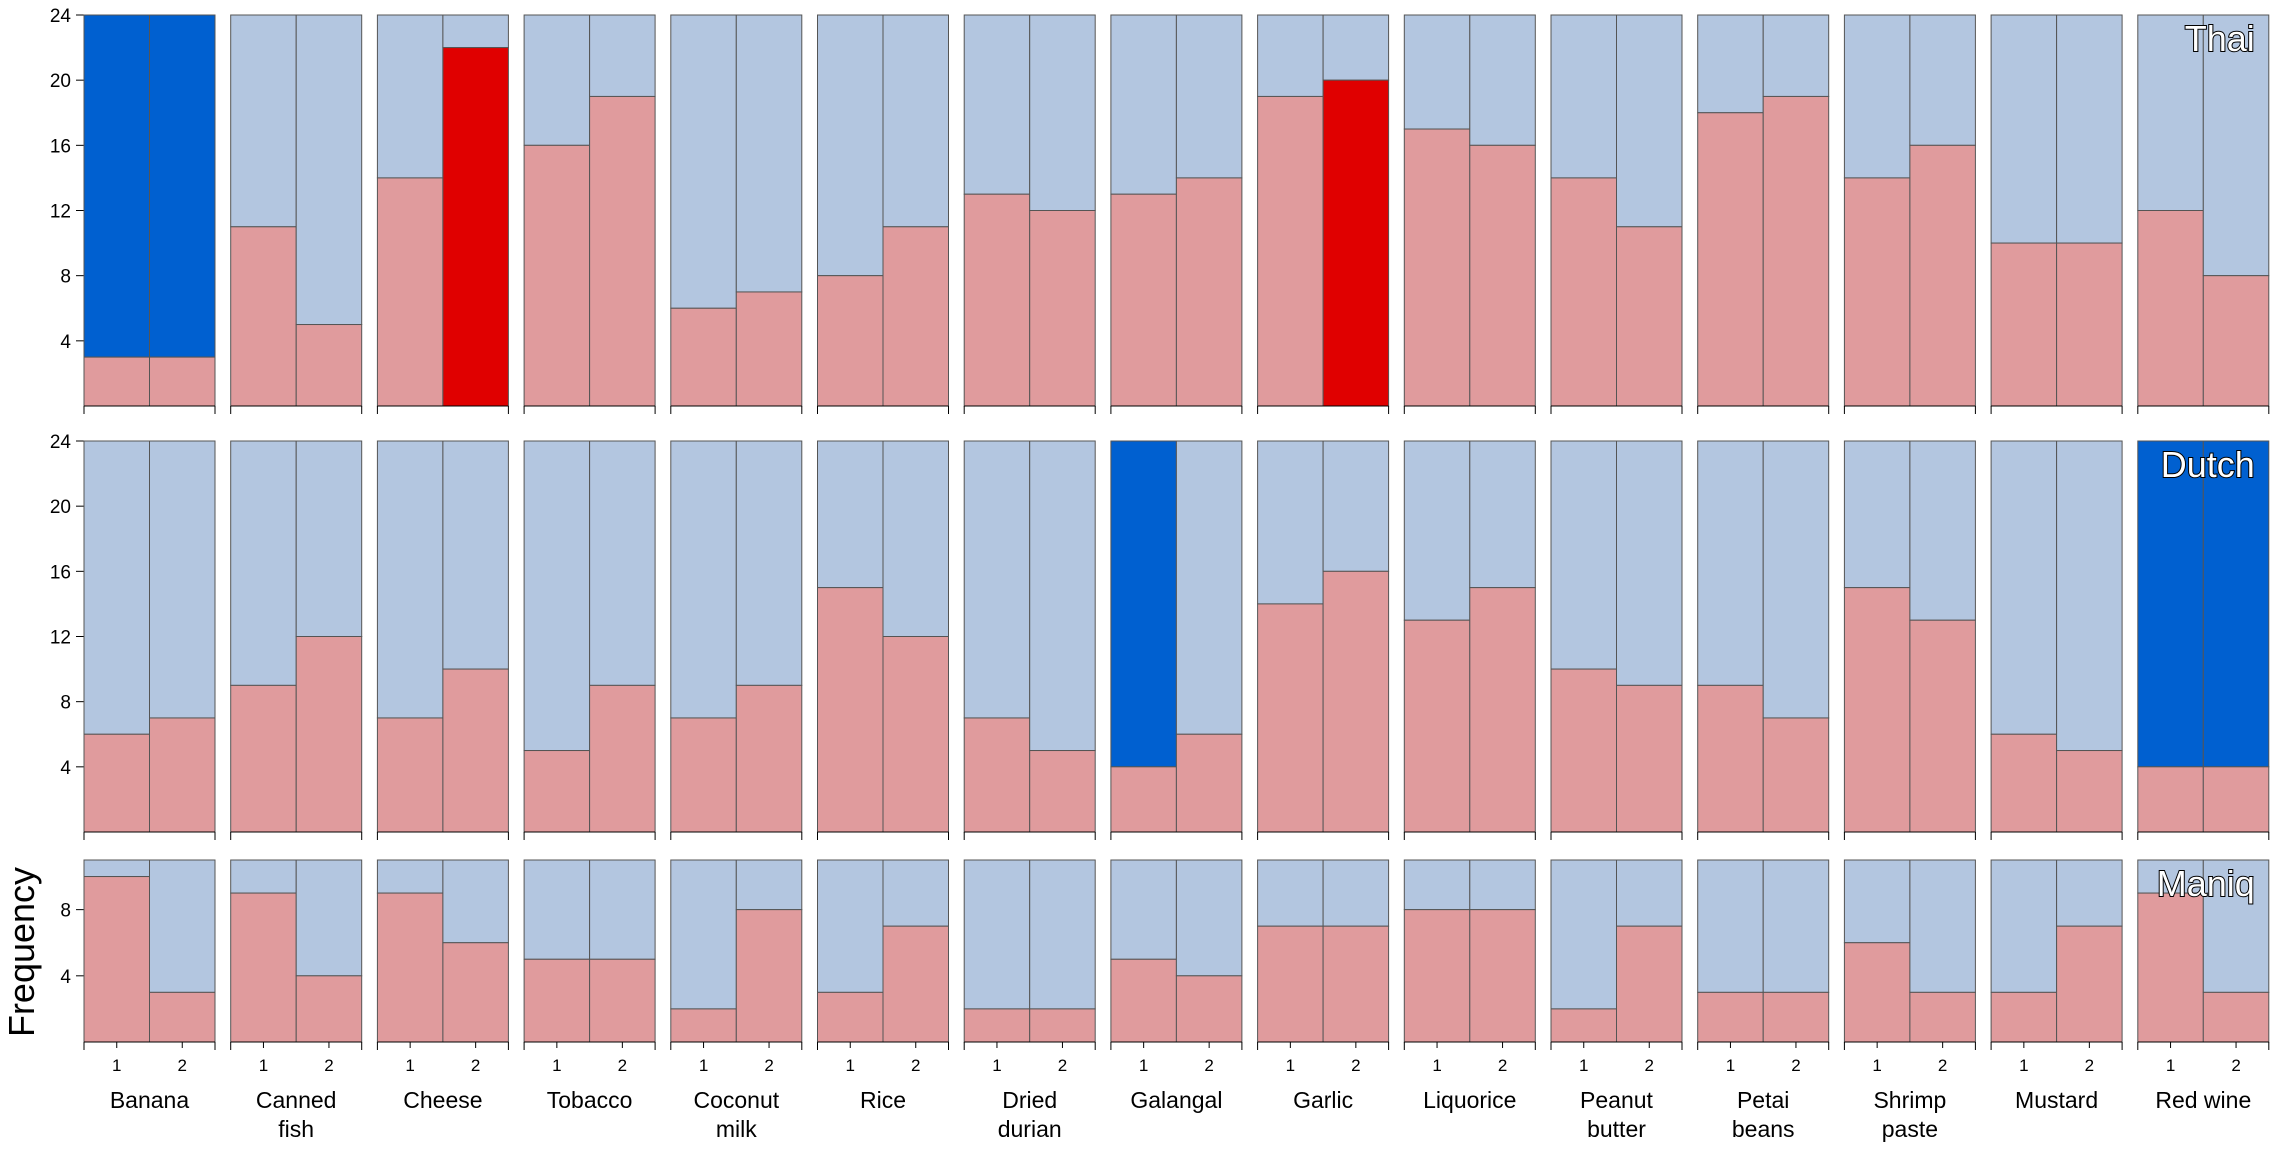  What do you see at coordinates (1909, 1114) in the screenshot?
I see `category-label: Shrimp paste` at bounding box center [1909, 1114].